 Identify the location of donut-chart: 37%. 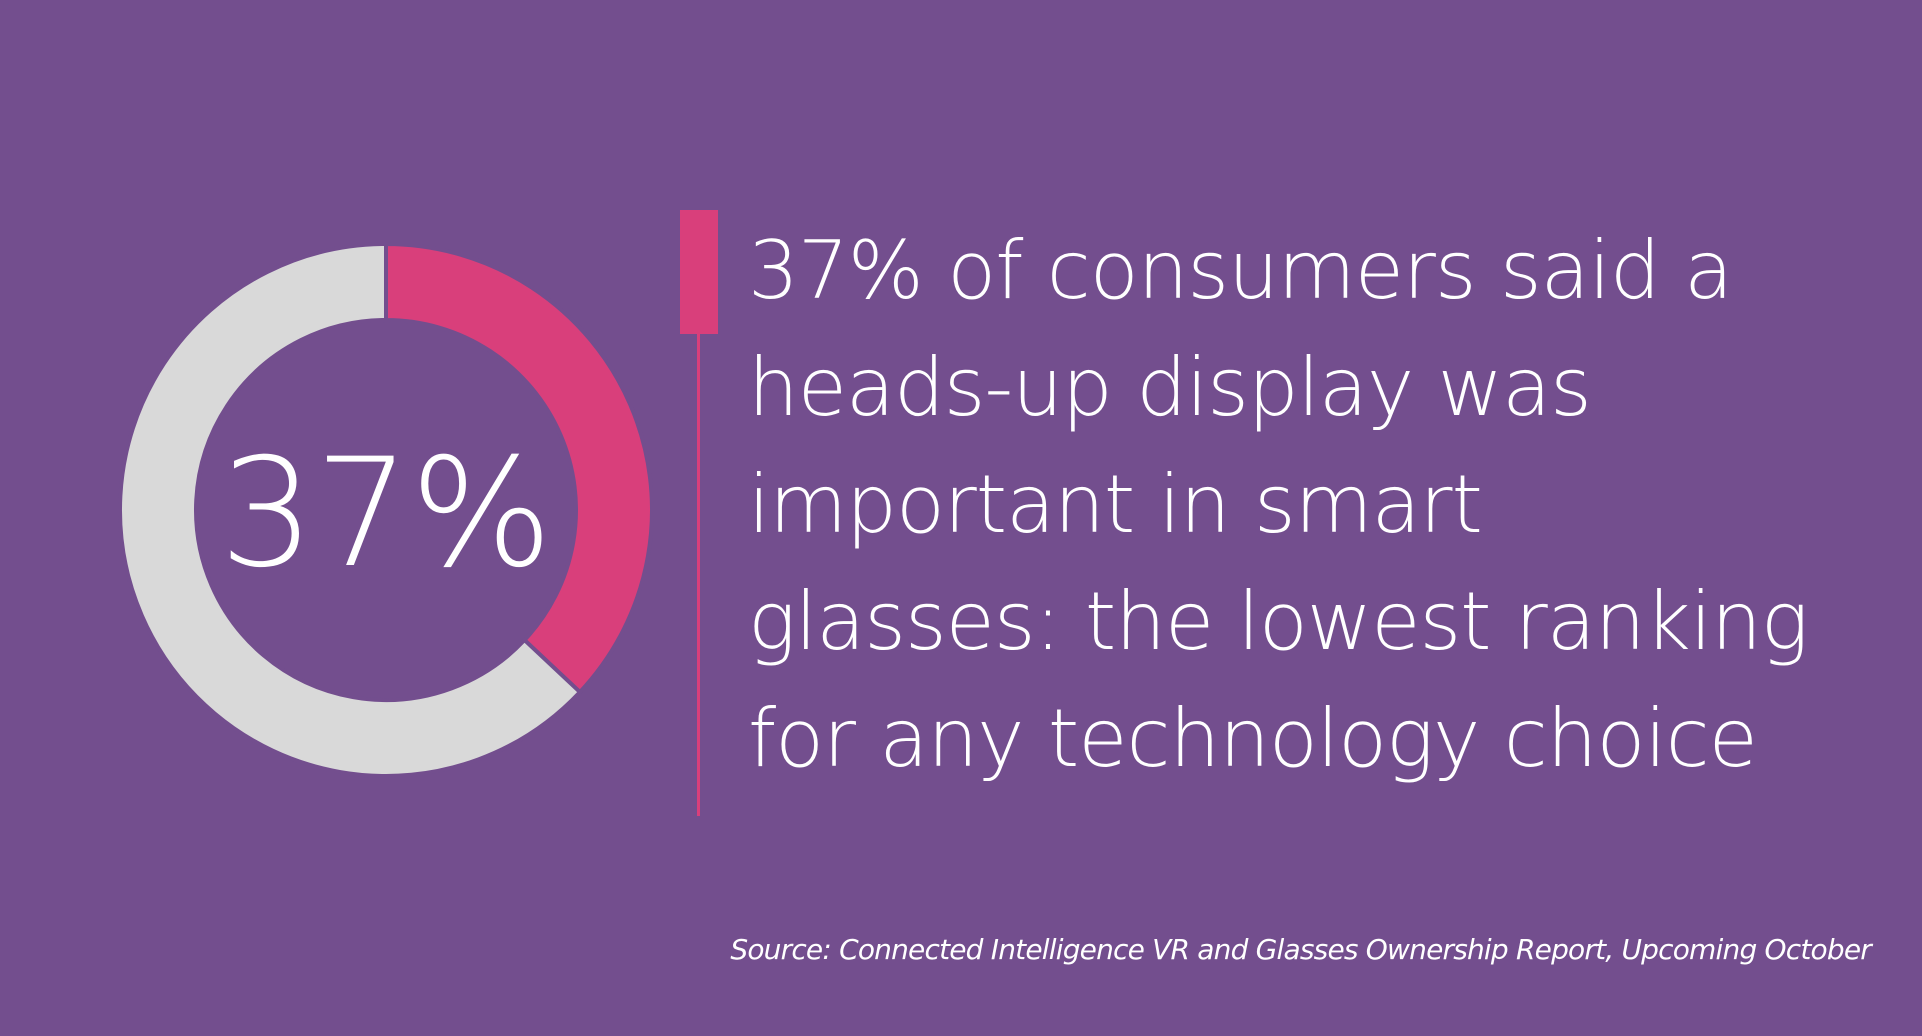
(386, 510).